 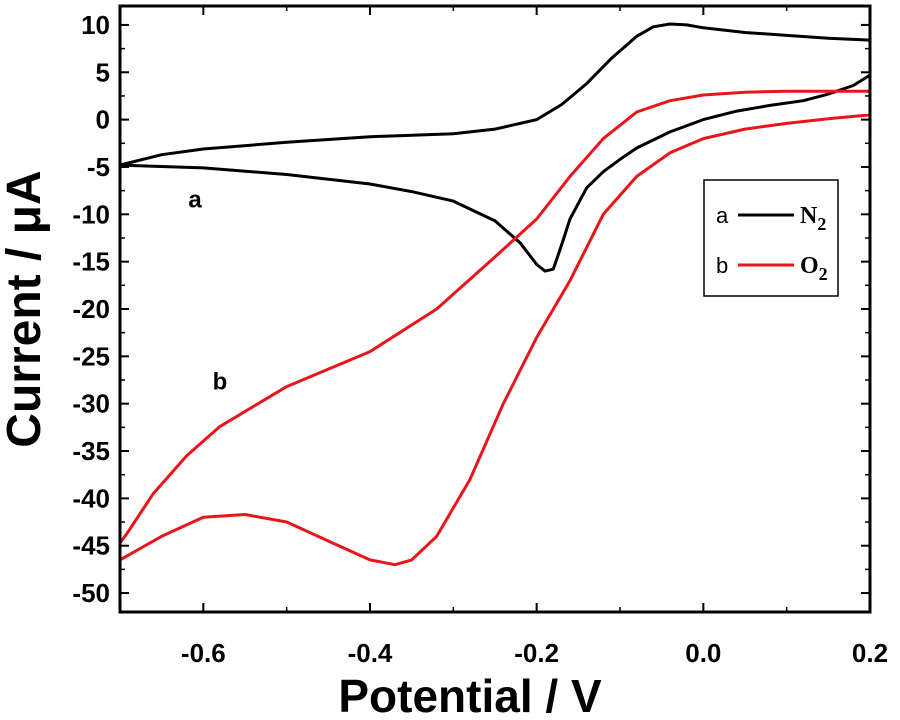 What do you see at coordinates (98, 167) in the screenshot?
I see `y-tick-label: -5` at bounding box center [98, 167].